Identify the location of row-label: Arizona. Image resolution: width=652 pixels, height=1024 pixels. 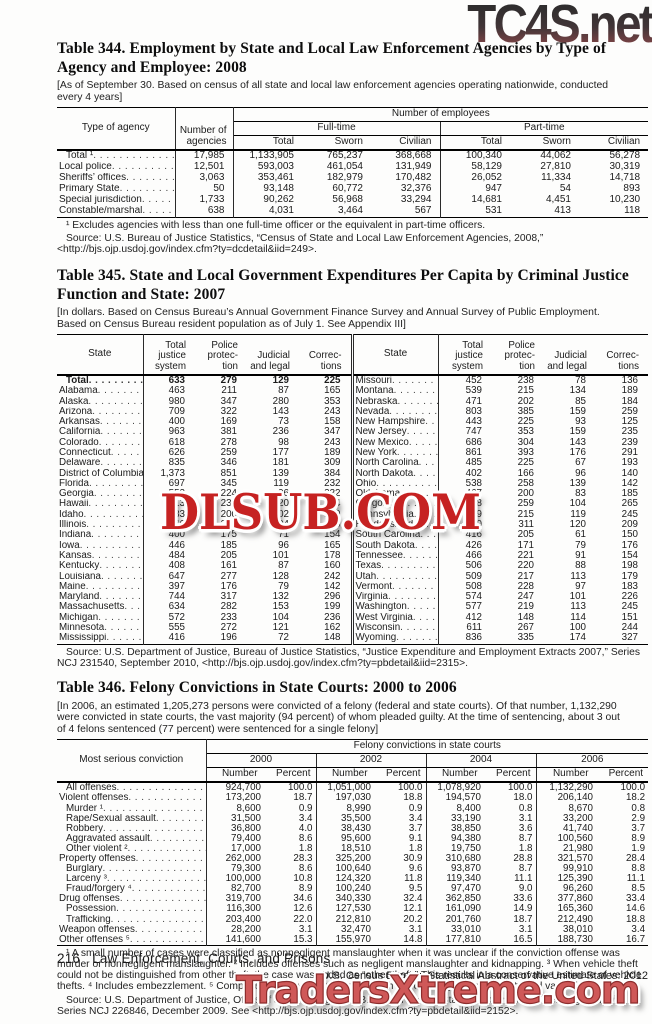
(100, 412).